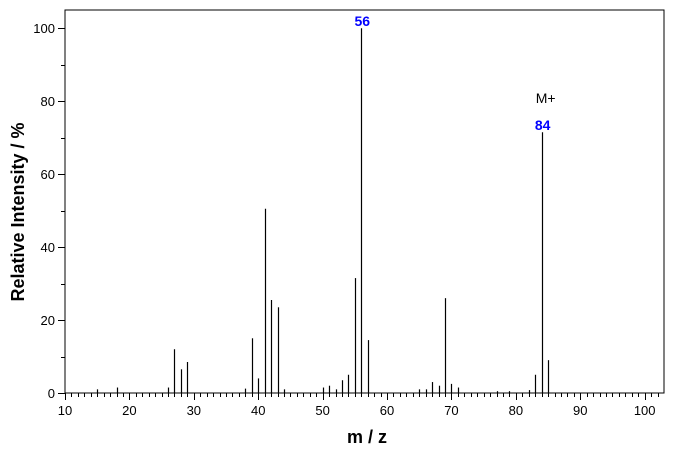 This screenshot has width=676, height=455. I want to click on x-axis-ticks: 10 20 30 40 50 60 70 80 90 100, so click(358, 405).